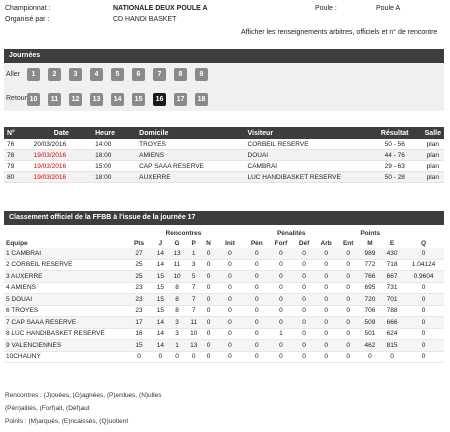 This screenshot has width=450, height=432. I want to click on journee-button-4: 4, so click(96, 74).